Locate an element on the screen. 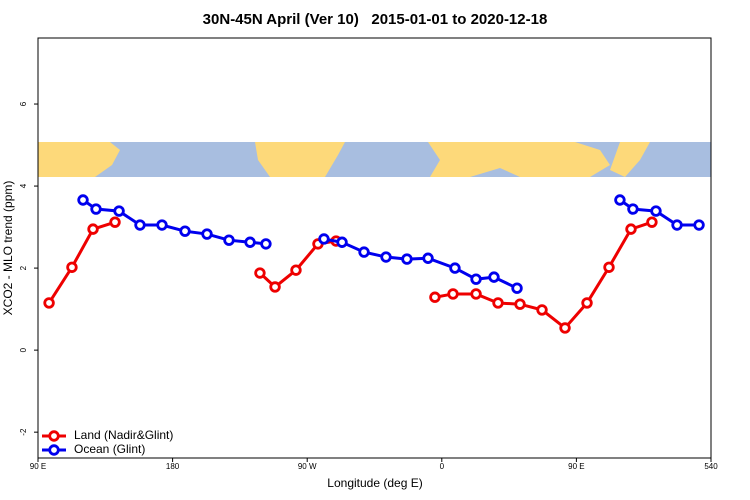 Image resolution: width=750 pixels, height=500 pixels. x-axis-label: Longitude (deg E) is located at coordinates (374, 483).